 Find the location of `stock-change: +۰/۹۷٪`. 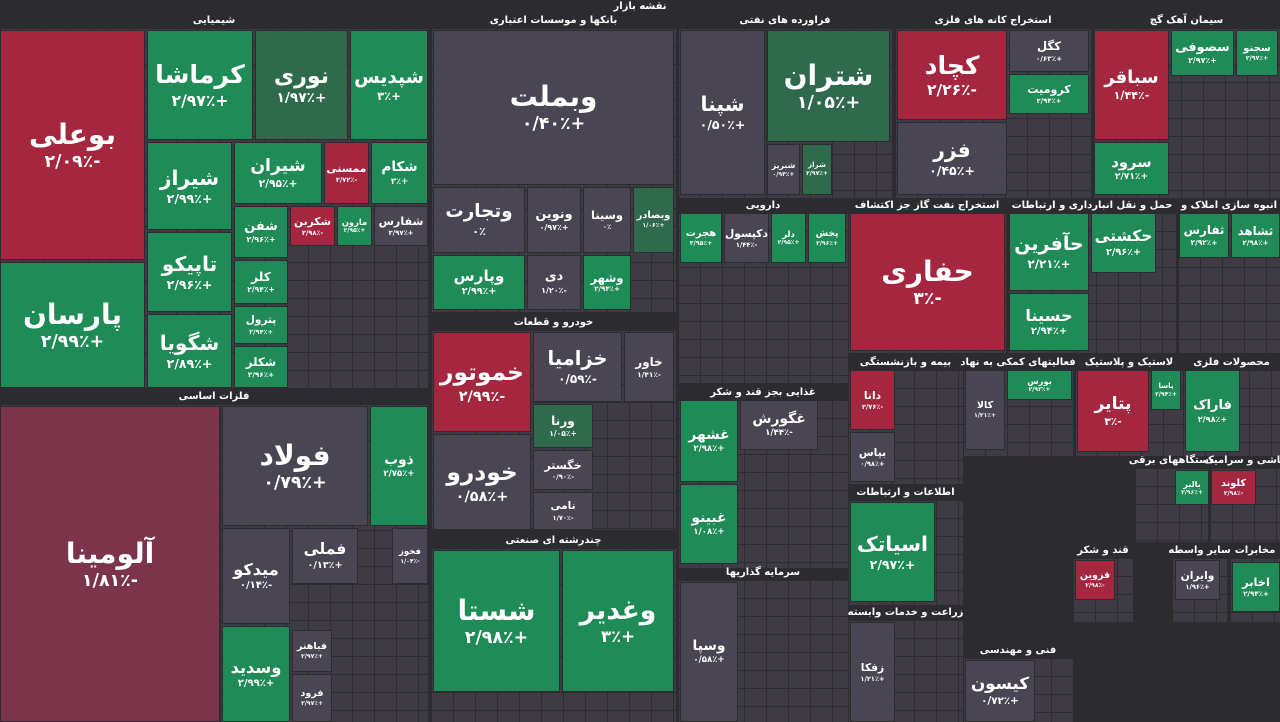

stock-change: +۰/۹۷٪ is located at coordinates (554, 228).